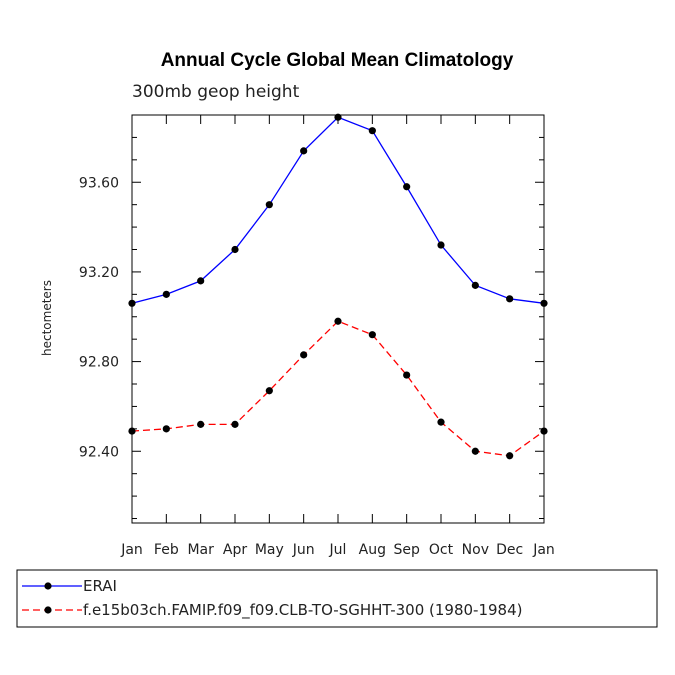 The image size is (675, 675). What do you see at coordinates (99, 273) in the screenshot?
I see `y-tick-label: 93.20` at bounding box center [99, 273].